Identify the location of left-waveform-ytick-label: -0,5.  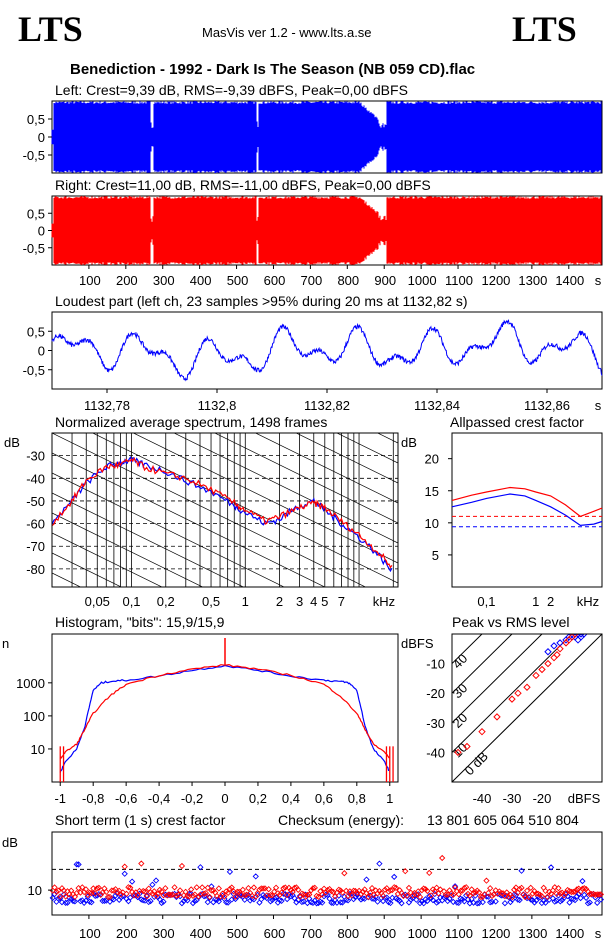
(34, 155).